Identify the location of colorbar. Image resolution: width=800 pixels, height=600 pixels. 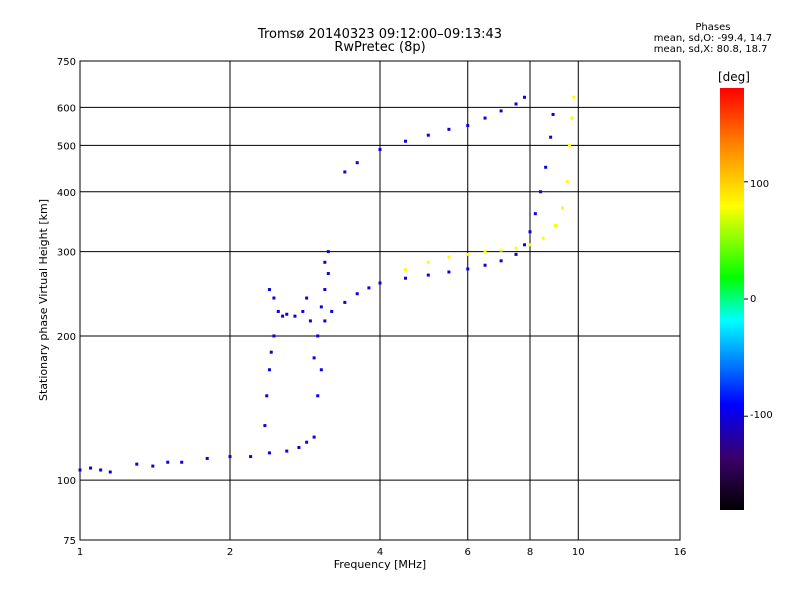
(732, 299).